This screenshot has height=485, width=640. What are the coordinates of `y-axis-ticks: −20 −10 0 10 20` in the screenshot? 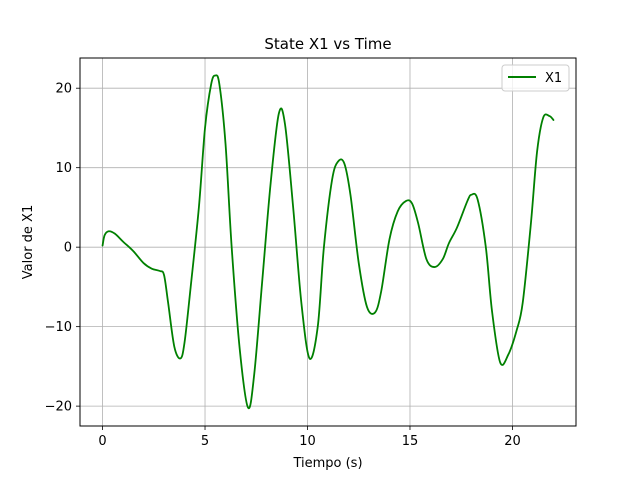 It's located at (62, 248).